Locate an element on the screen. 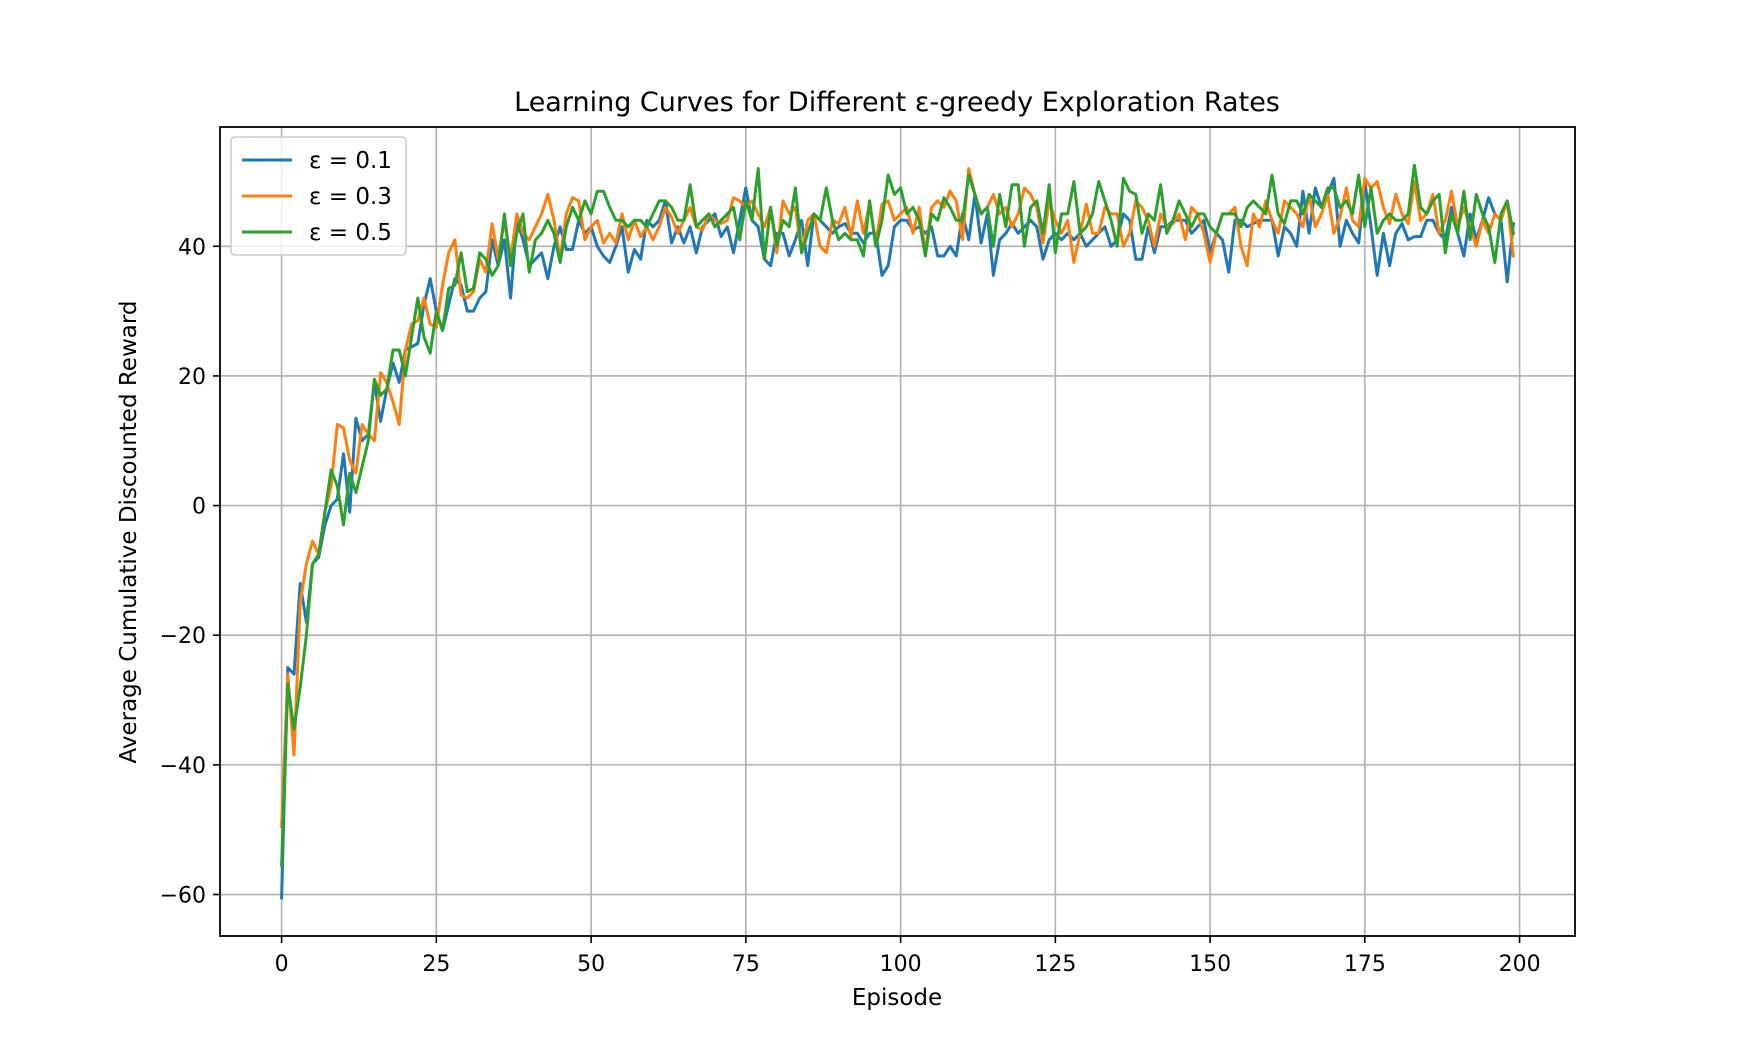 Image resolution: width=1749 pixels, height=1048 pixels. y-axis-label: Average Cumulative Discounted Reward is located at coordinates (129, 531).